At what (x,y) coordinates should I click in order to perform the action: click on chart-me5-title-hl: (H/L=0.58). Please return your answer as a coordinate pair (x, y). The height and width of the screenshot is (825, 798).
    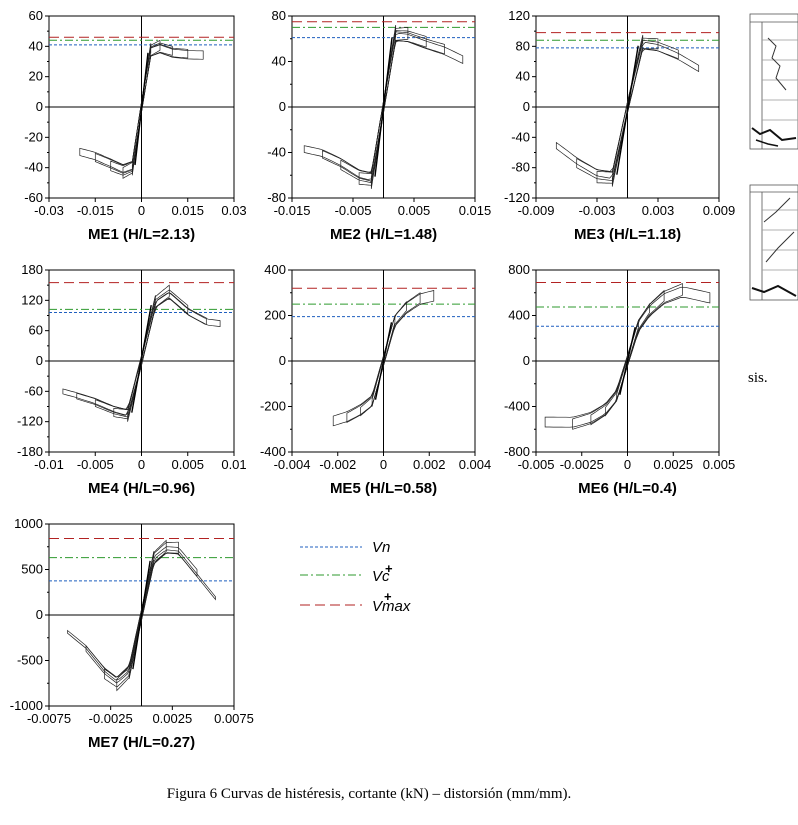
    Looking at the image, I should click on (401, 488).